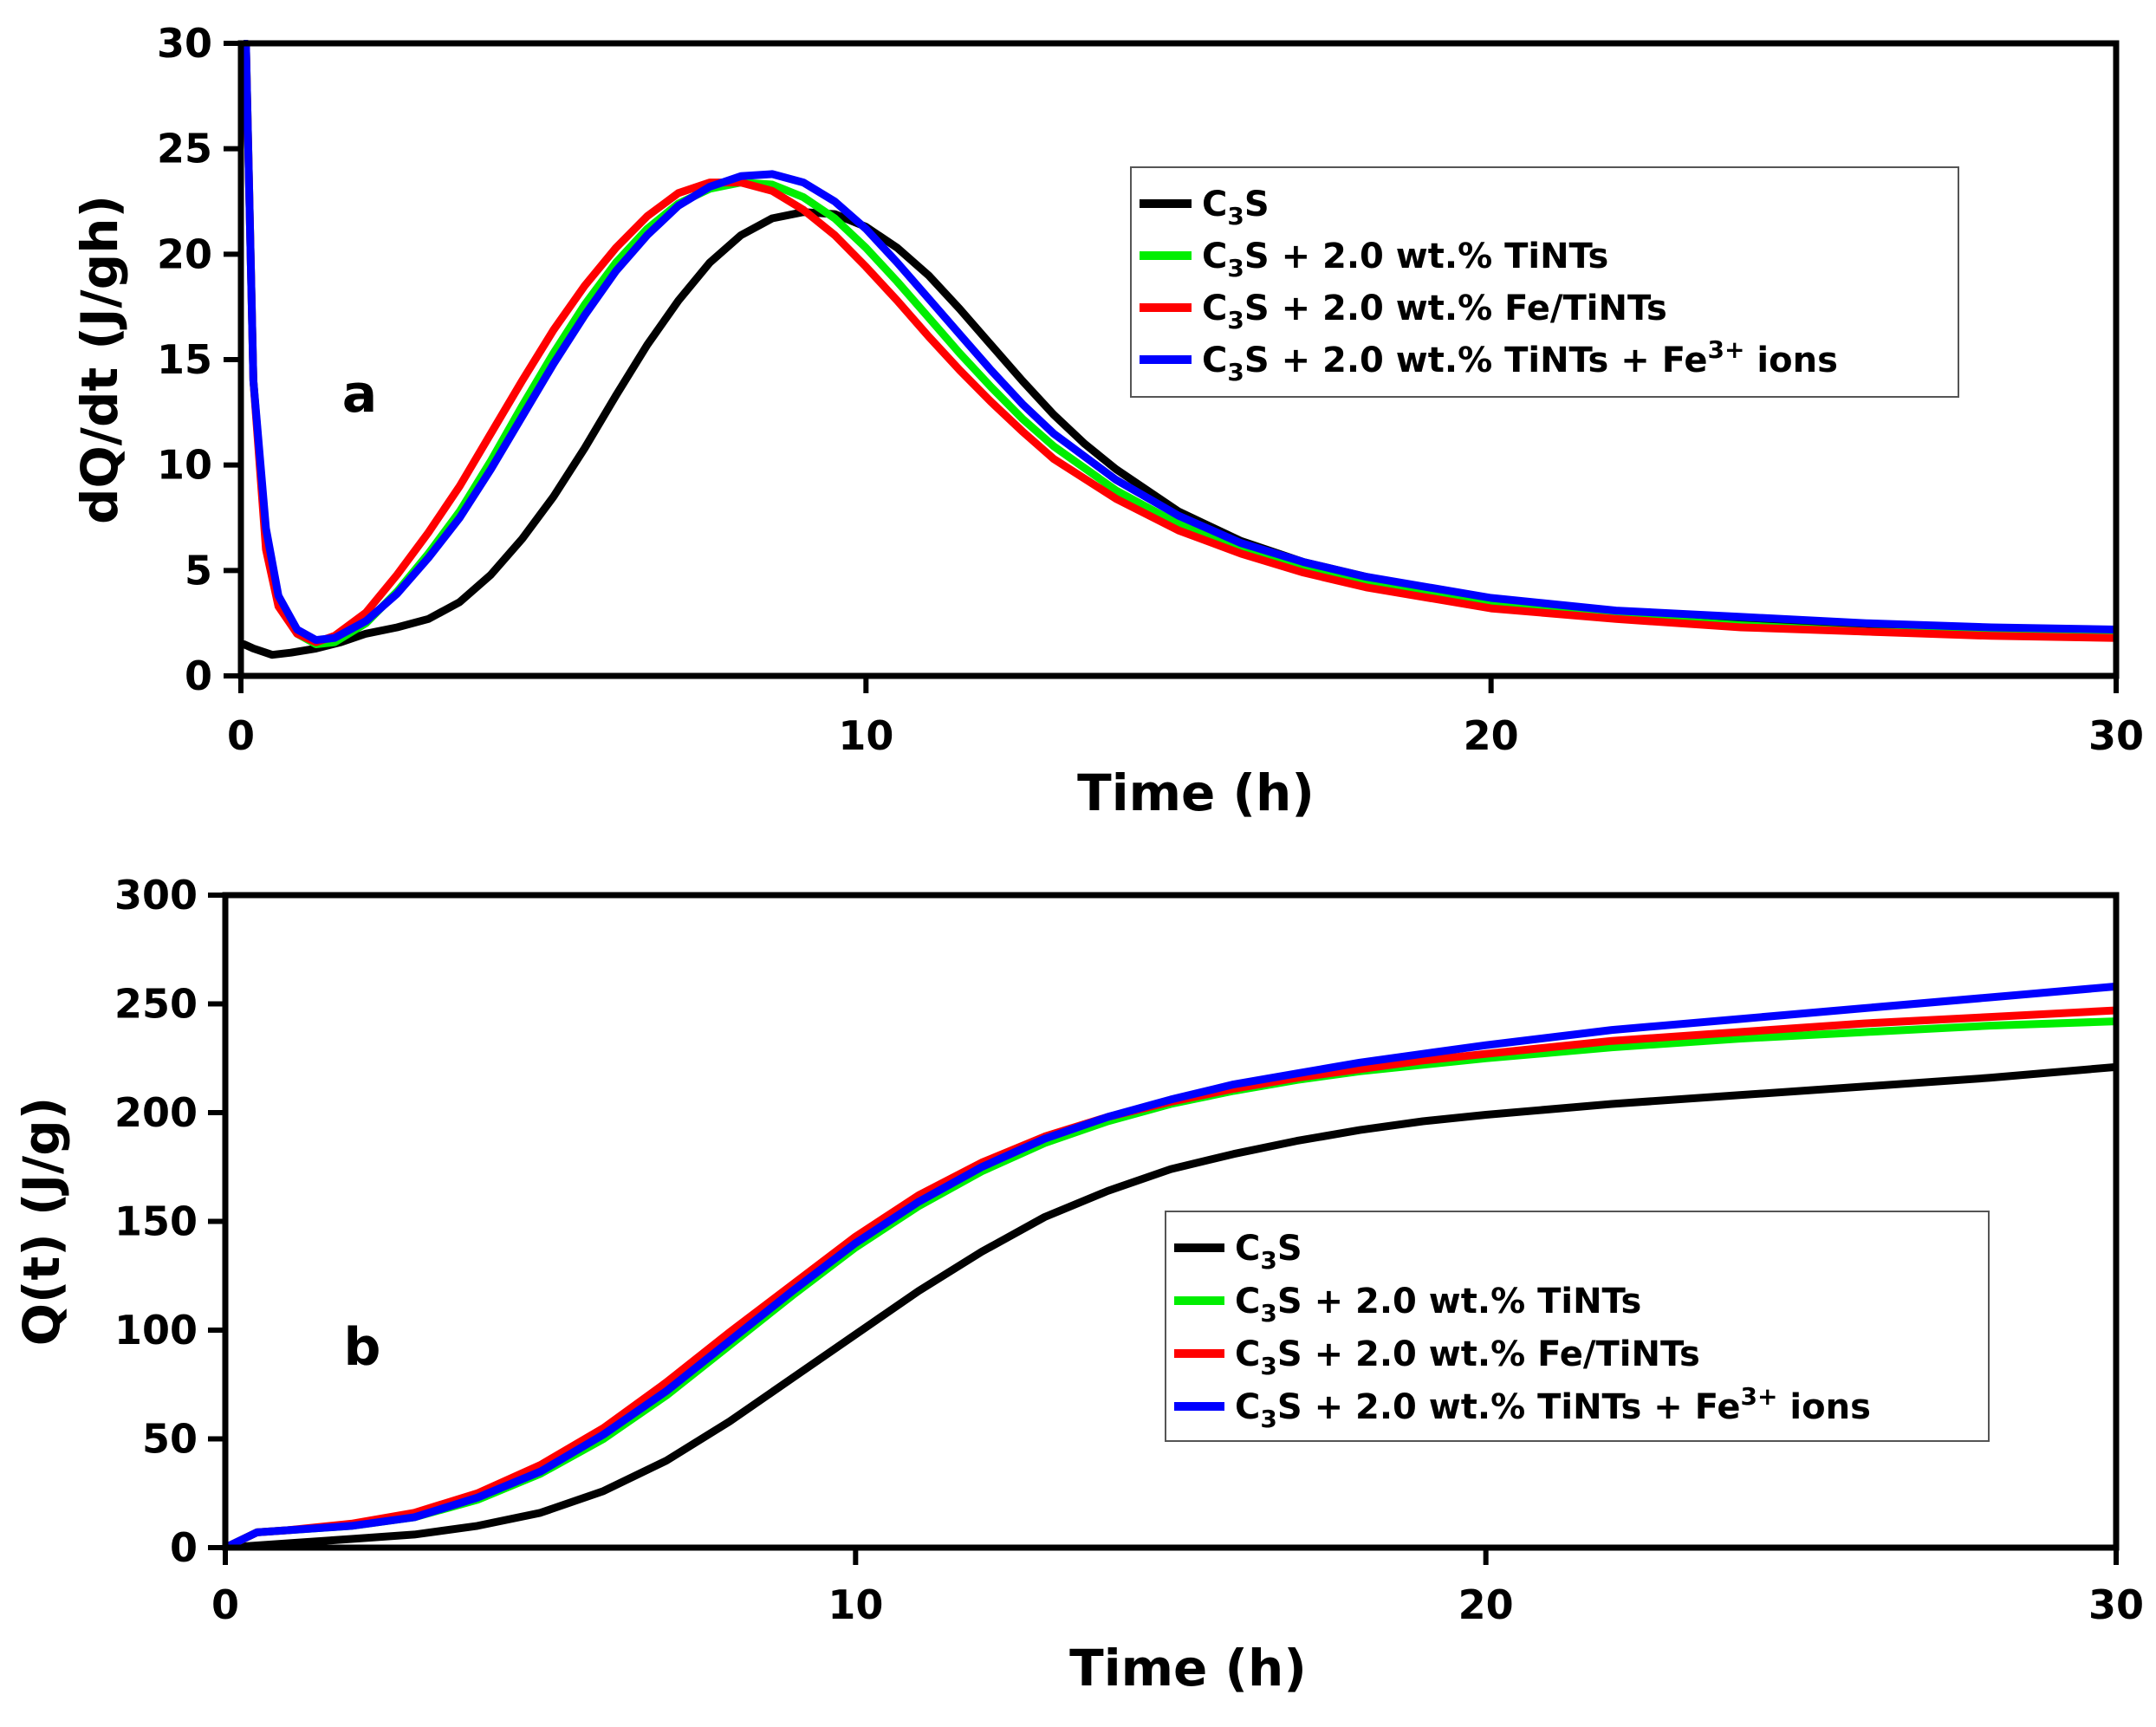 The image size is (2156, 1727). I want to click on y-tick-label: 250, so click(156, 1004).